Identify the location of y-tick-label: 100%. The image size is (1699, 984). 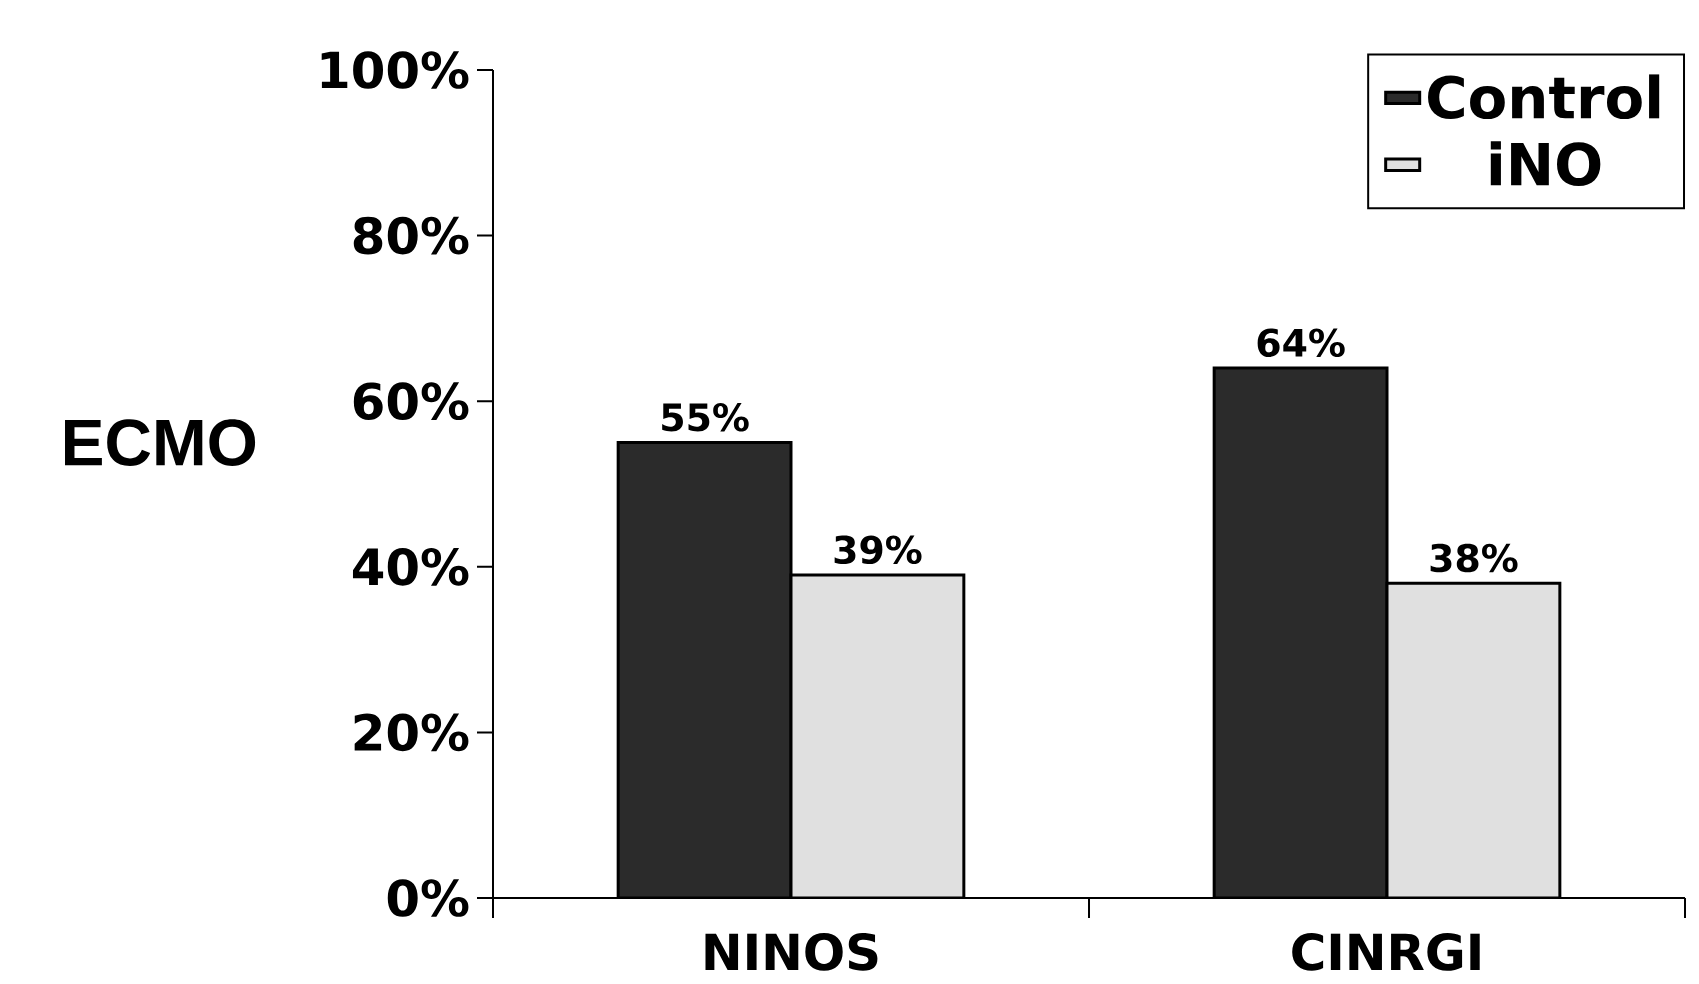
(395, 70).